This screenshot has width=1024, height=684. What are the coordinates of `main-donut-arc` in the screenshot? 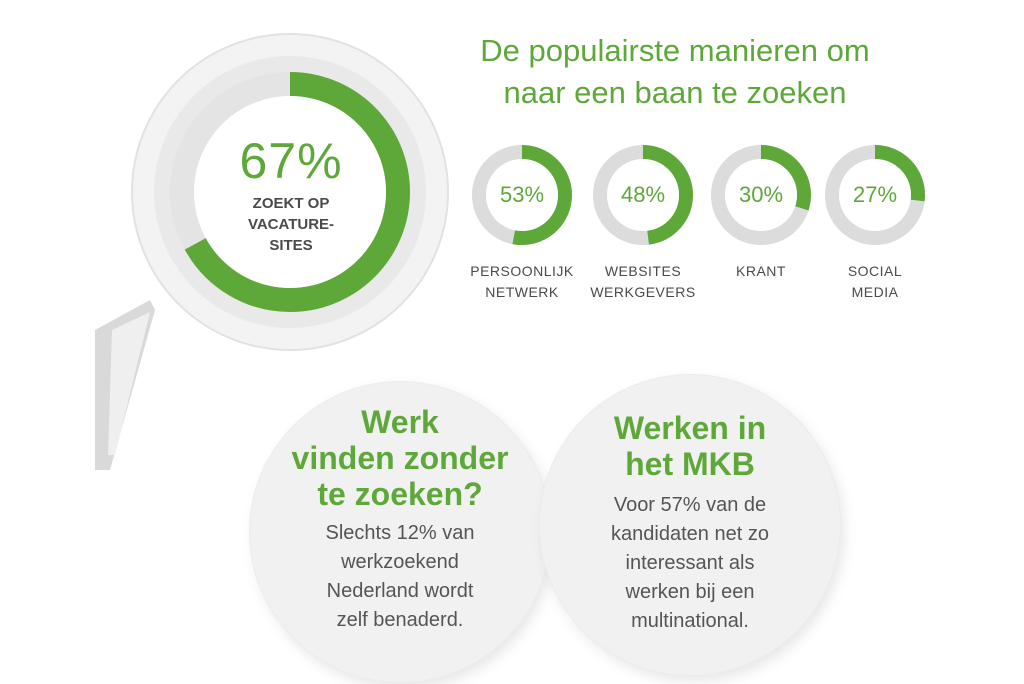 It's located at (290, 192).